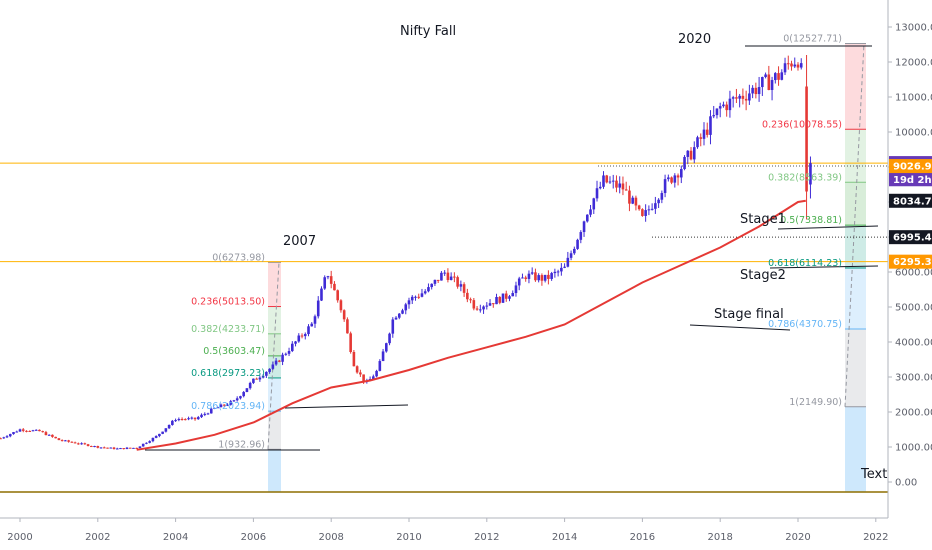 This screenshot has height=550, width=932. I want to click on fib-2007-trend-line, so click(273, 356).